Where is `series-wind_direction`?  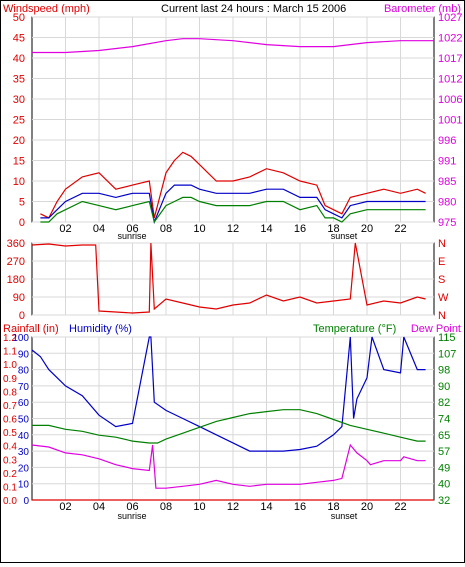 series-wind_direction is located at coordinates (228, 278).